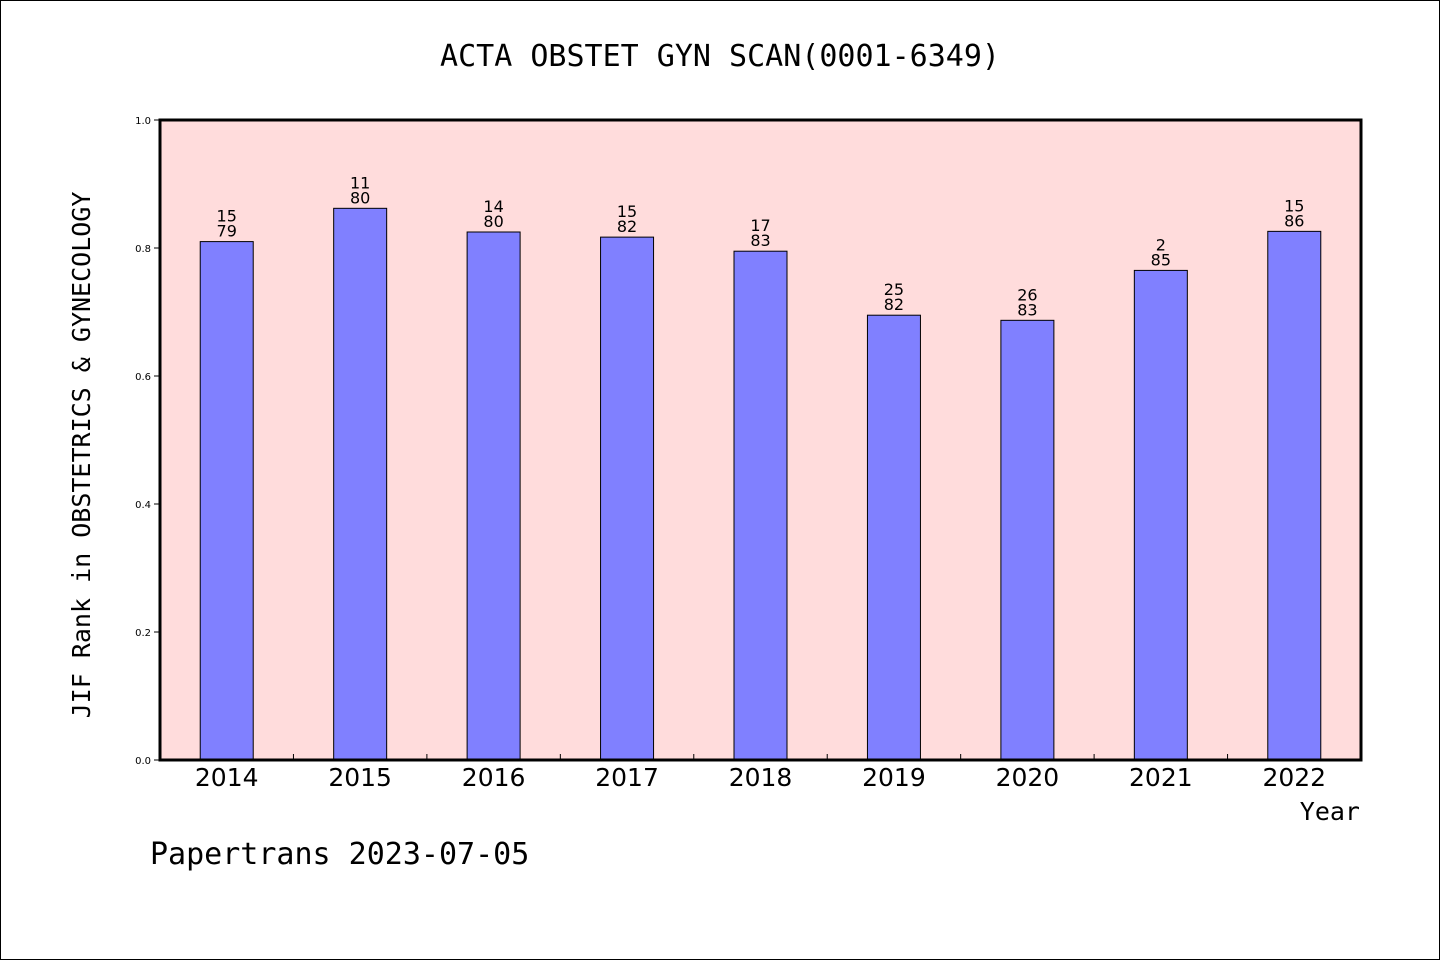  Describe the element at coordinates (493, 221) in the screenshot. I see `bar-label-bottom-2016: 80` at that location.